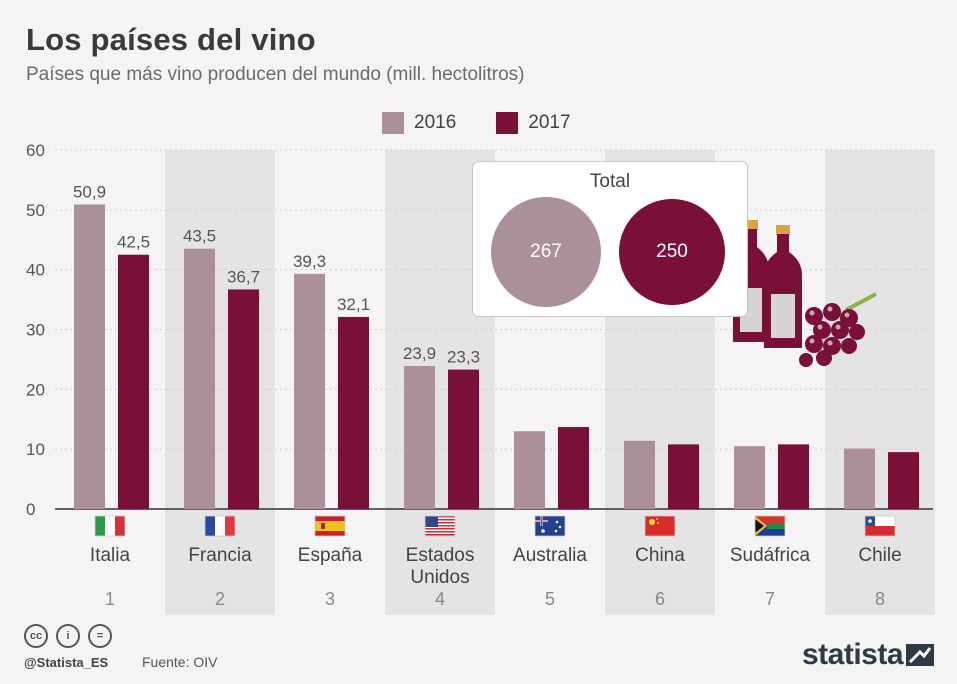 The height and width of the screenshot is (684, 957). I want to click on south-africa-flag-icon, so click(770, 526).